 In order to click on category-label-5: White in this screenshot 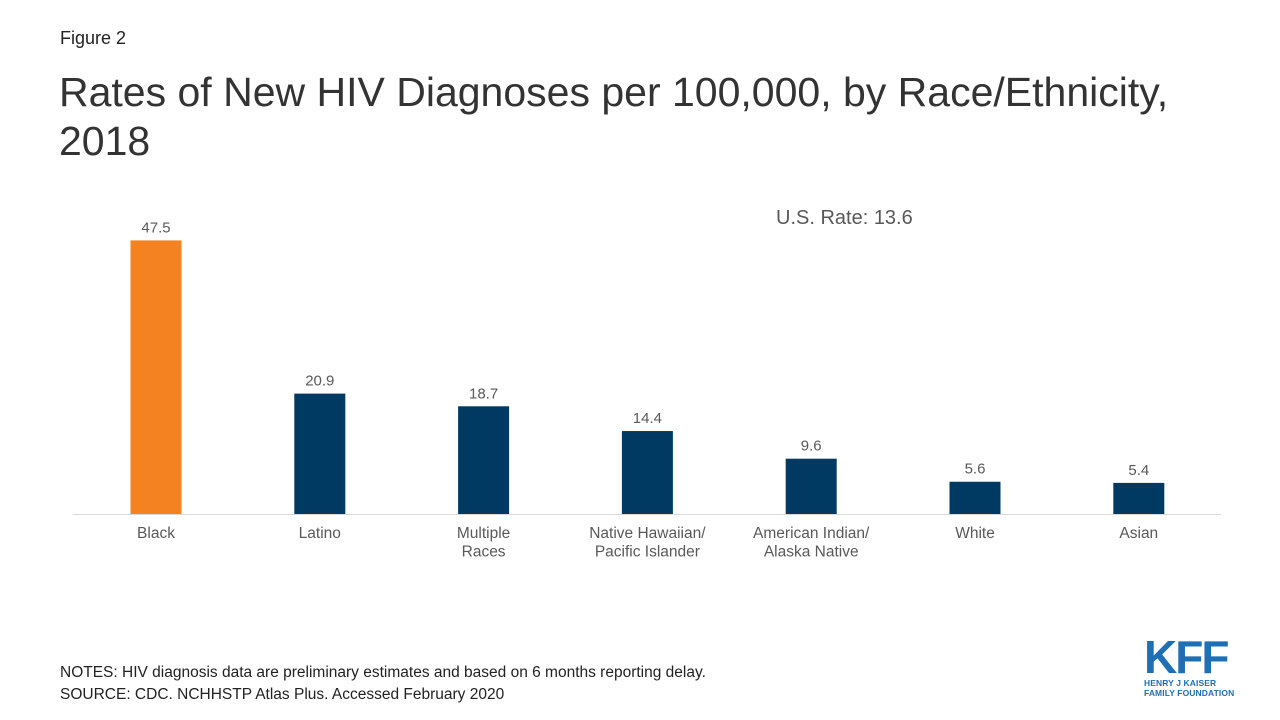, I will do `click(975, 533)`.